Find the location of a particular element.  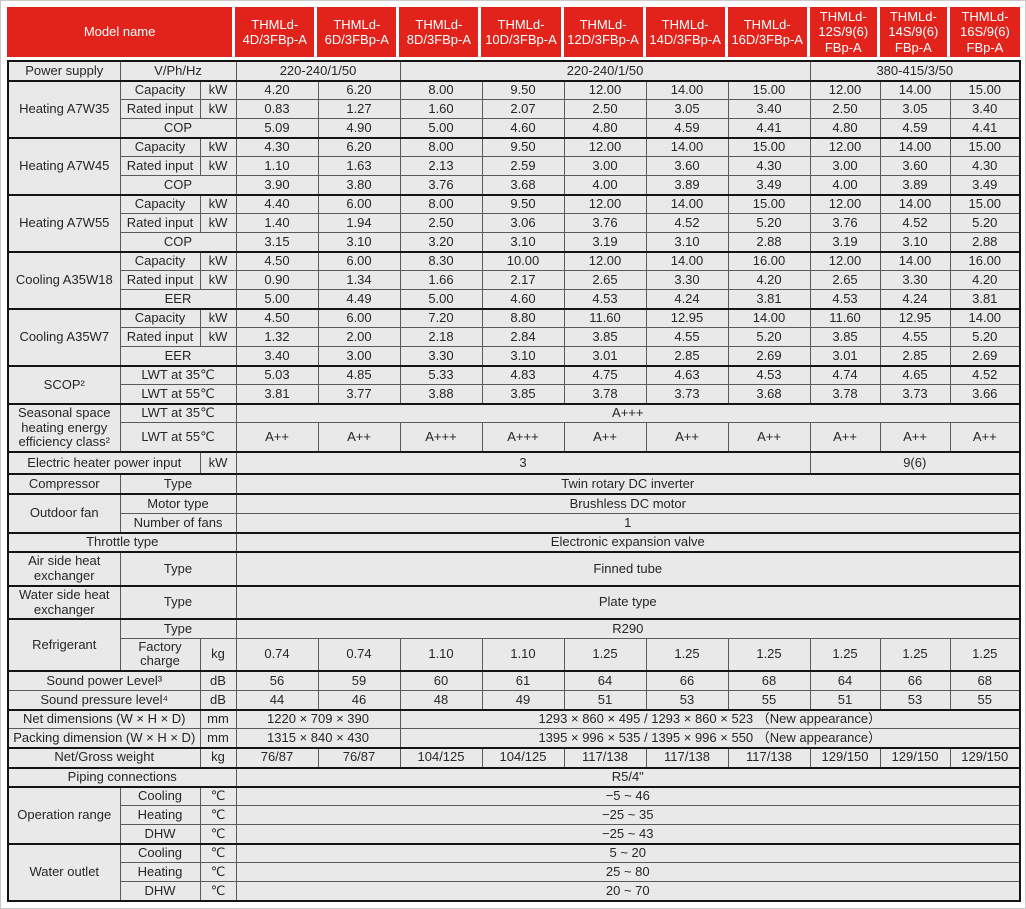

spec-cell: 4.74 is located at coordinates (845, 375).